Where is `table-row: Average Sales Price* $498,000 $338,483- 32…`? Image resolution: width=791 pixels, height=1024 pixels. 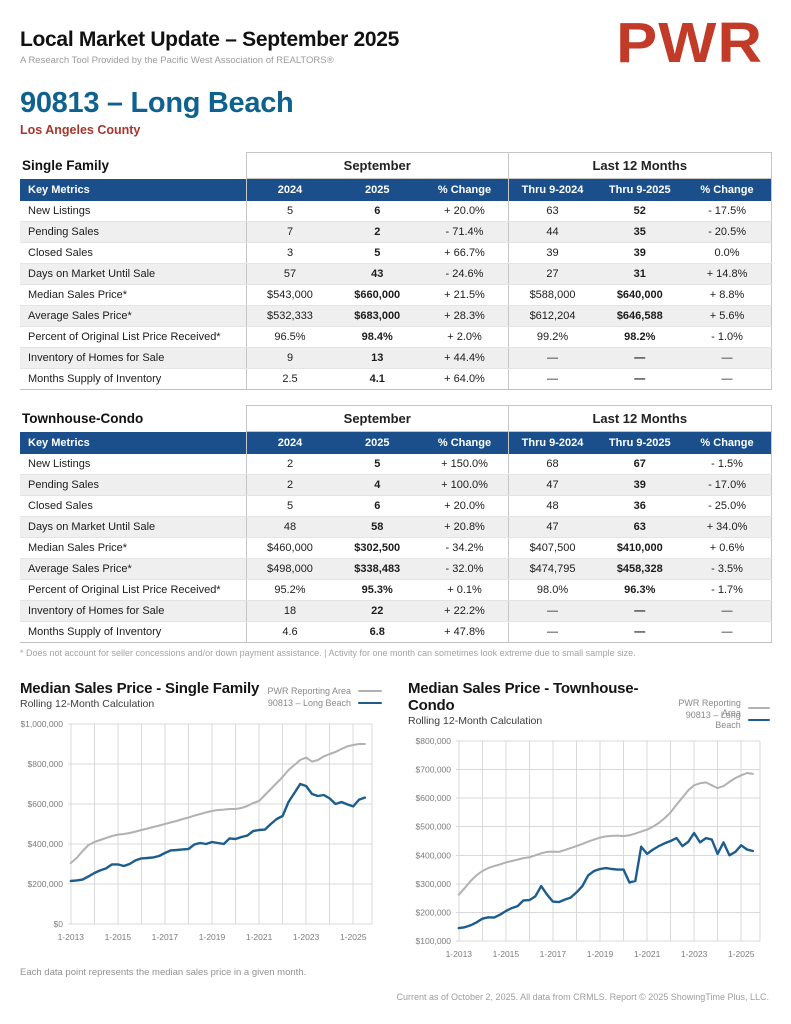 table-row: Average Sales Price* $498,000 $338,483- 32… is located at coordinates (396, 569).